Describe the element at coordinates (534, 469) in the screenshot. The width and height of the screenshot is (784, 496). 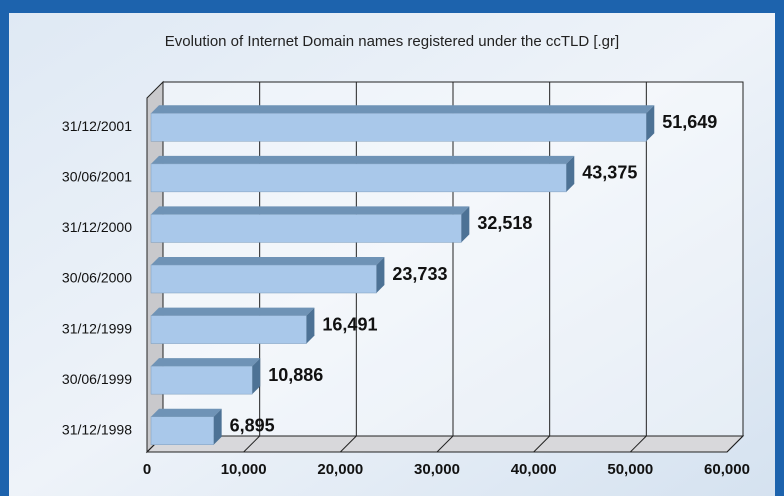
I see `x-tick-label: 40,000` at that location.